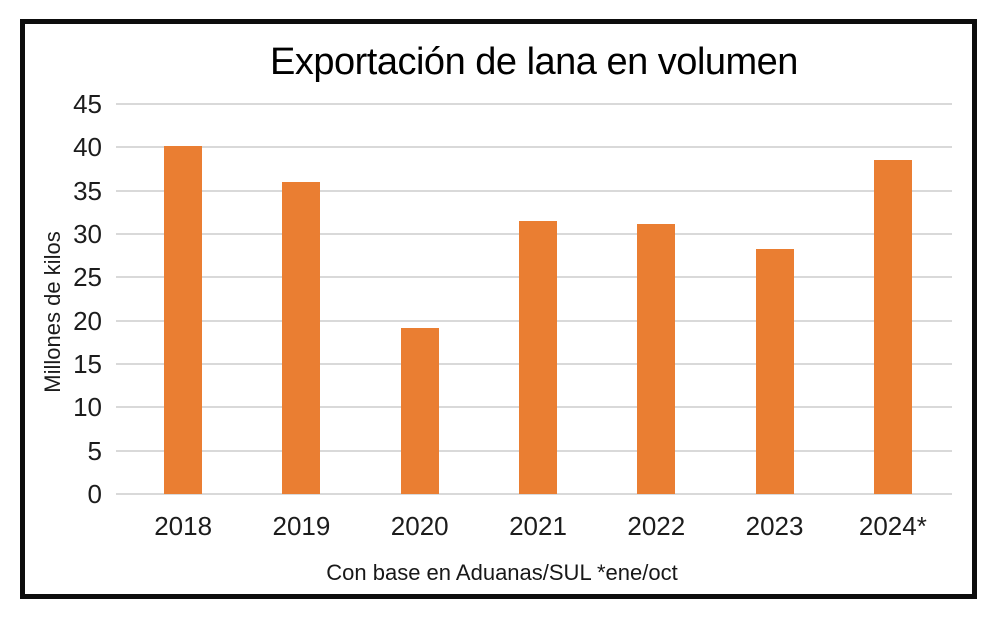 This screenshot has width=1000, height=618. I want to click on y-tick-label: 10, so click(87, 407).